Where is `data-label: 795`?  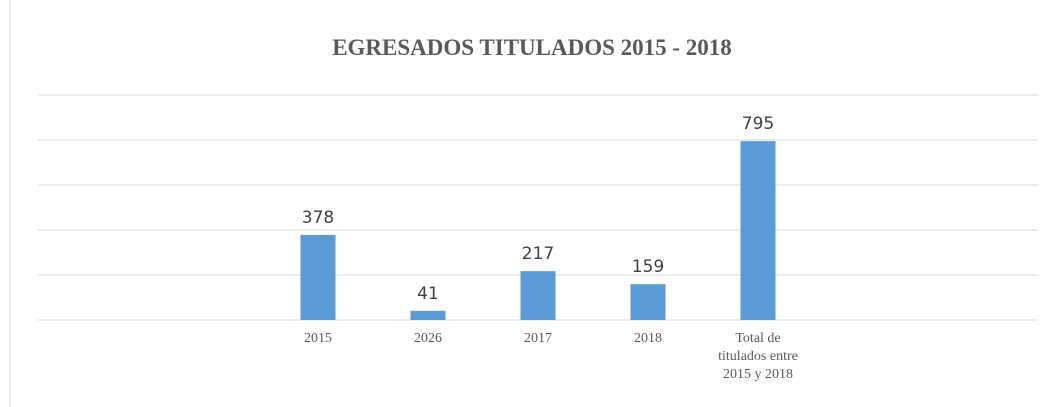 data-label: 795 is located at coordinates (758, 124).